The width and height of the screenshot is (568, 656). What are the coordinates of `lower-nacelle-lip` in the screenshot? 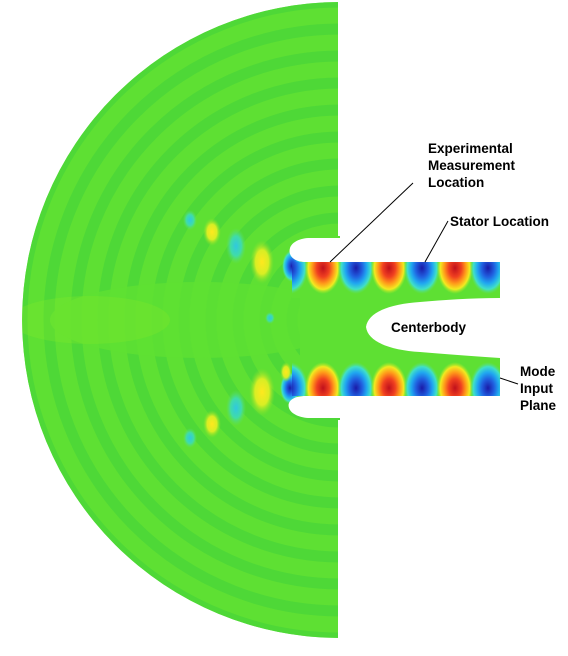 It's located at (428, 408).